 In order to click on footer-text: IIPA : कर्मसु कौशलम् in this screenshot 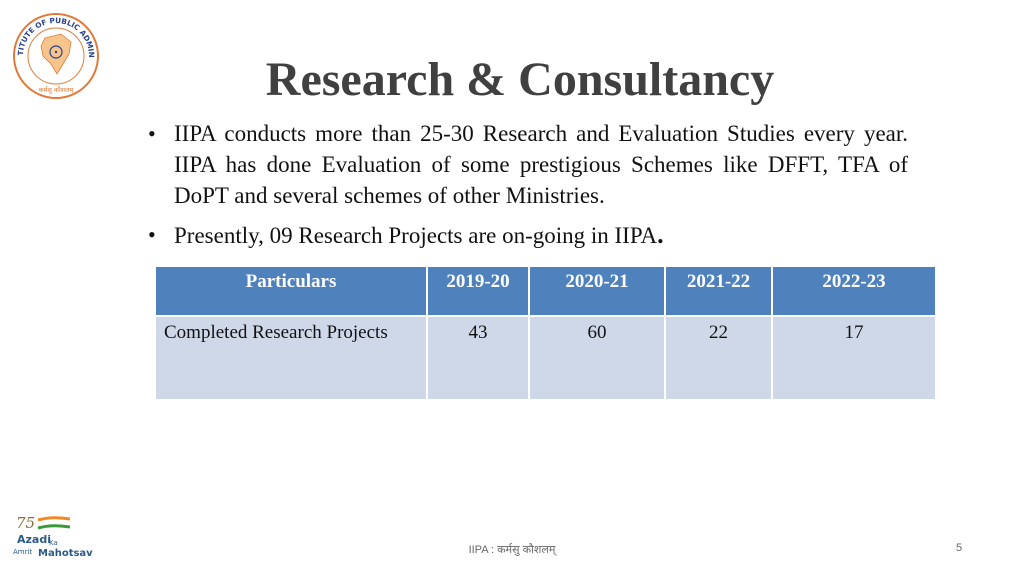, I will do `click(512, 550)`.